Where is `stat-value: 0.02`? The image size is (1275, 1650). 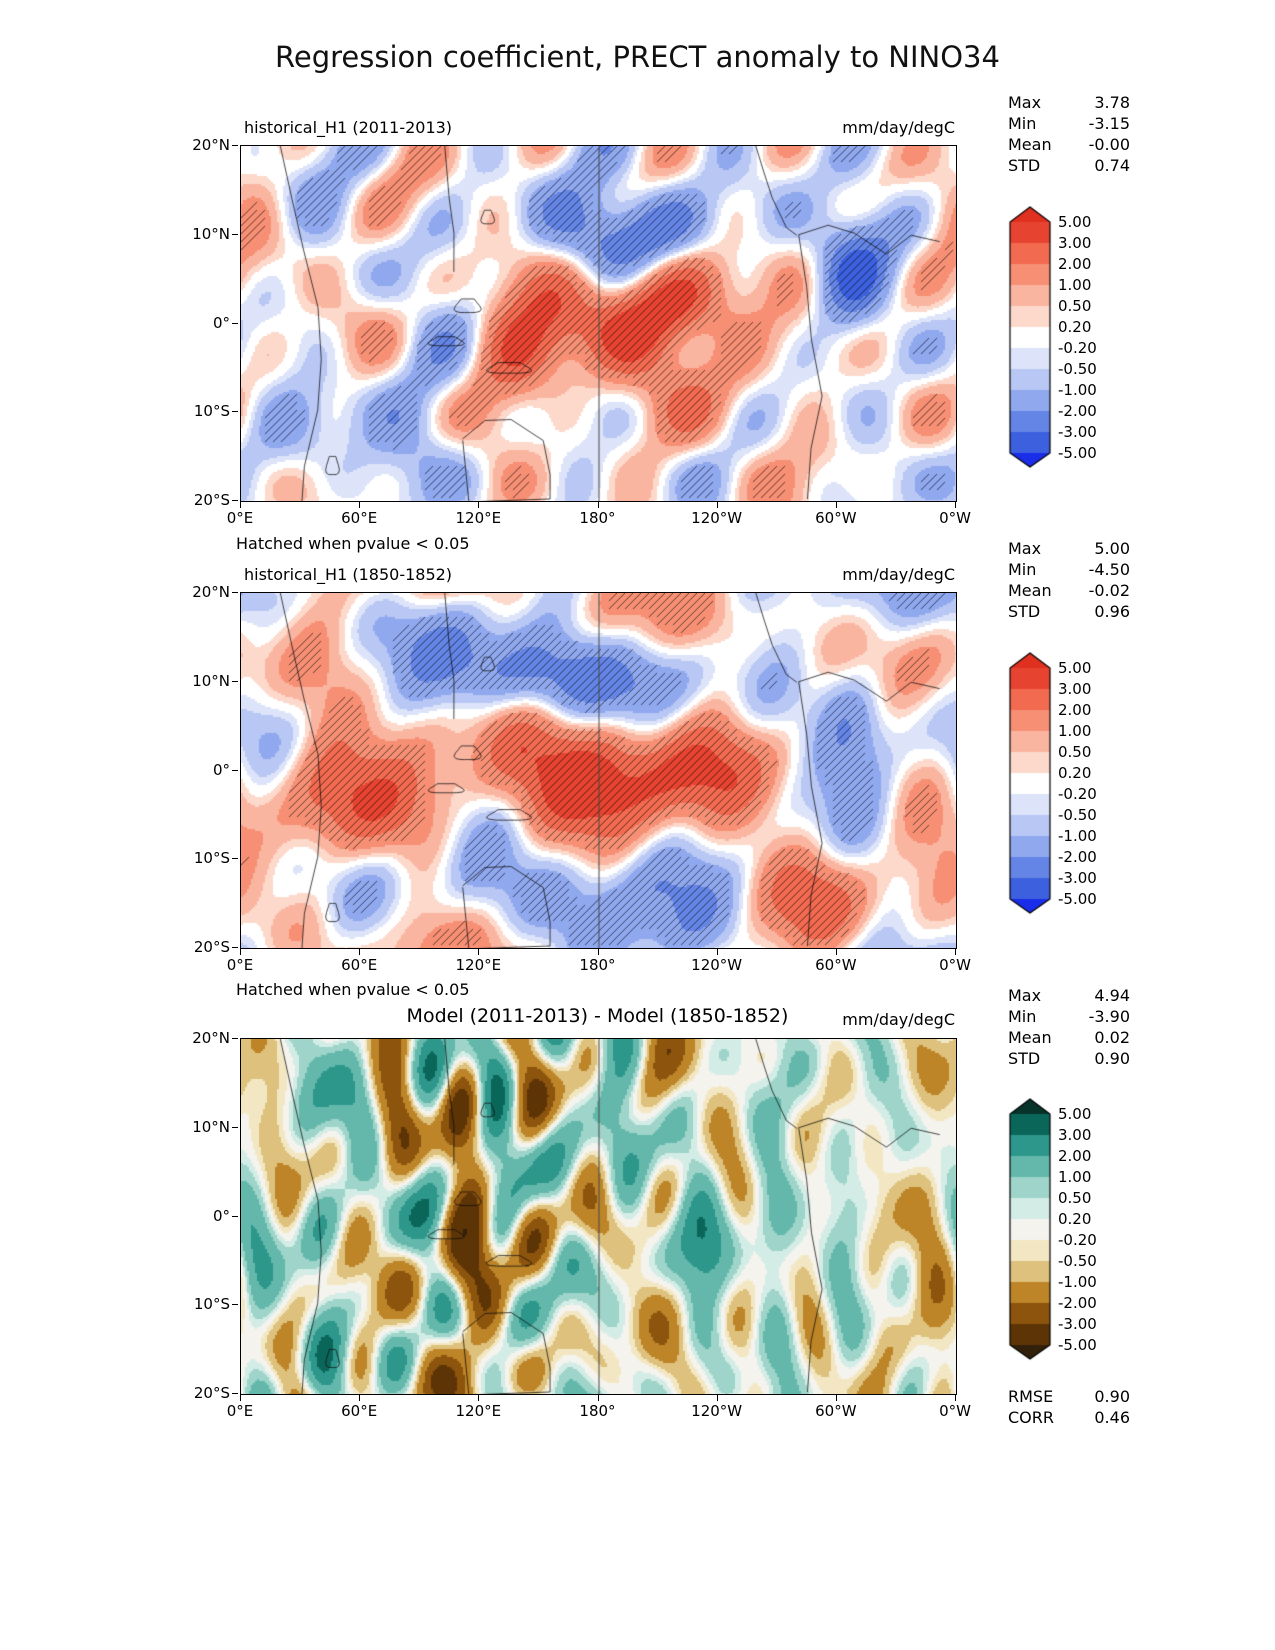 stat-value: 0.02 is located at coordinates (1112, 1037).